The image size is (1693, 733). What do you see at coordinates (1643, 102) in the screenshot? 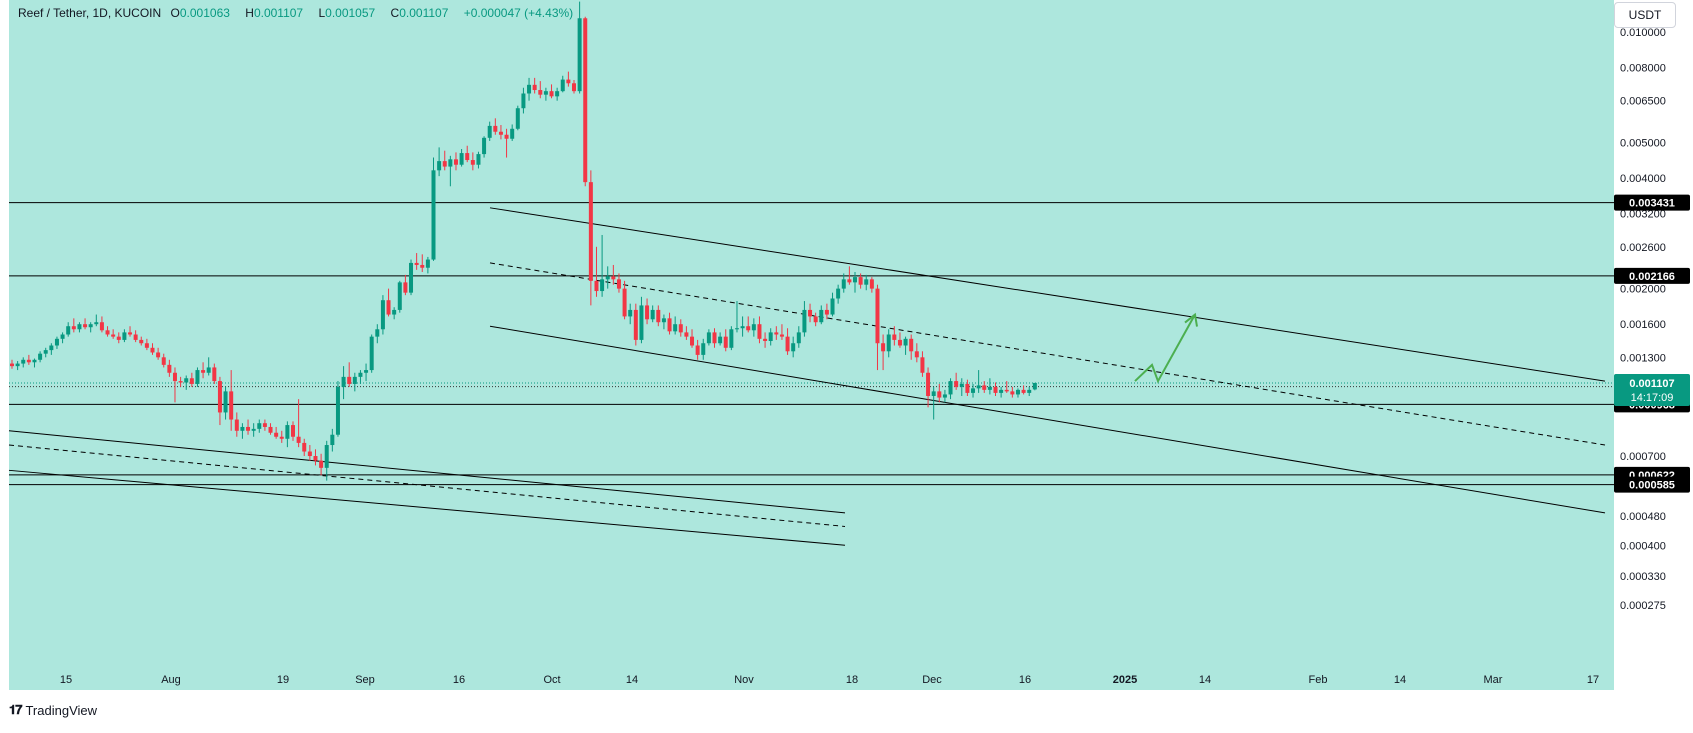
I see `price-tick-label: 0.006500` at bounding box center [1643, 102].